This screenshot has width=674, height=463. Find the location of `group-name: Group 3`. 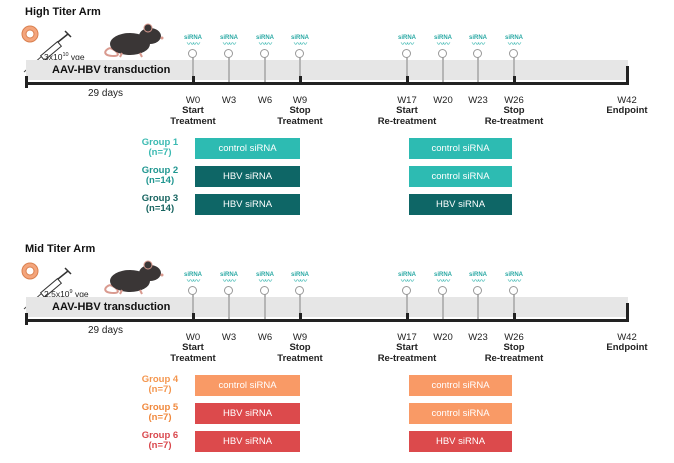

group-name: Group 3 is located at coordinates (160, 198).